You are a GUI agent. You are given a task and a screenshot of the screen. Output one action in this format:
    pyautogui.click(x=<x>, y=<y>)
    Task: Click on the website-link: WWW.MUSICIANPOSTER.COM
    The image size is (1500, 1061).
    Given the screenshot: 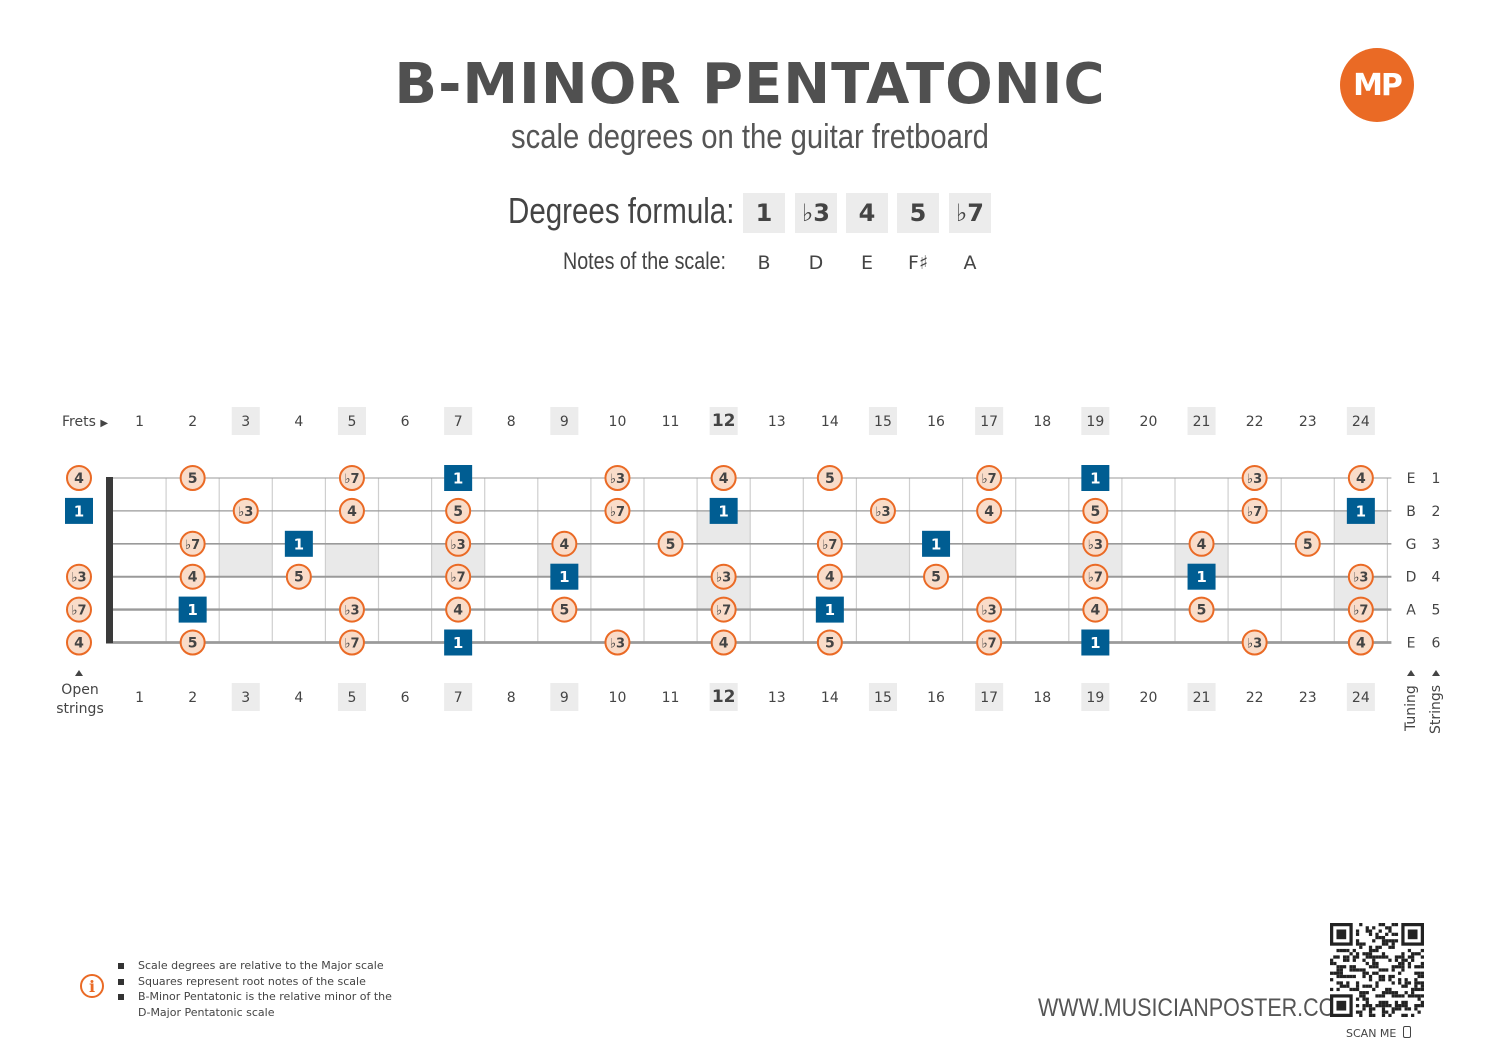 What is the action you would take?
    pyautogui.click(x=1196, y=1008)
    